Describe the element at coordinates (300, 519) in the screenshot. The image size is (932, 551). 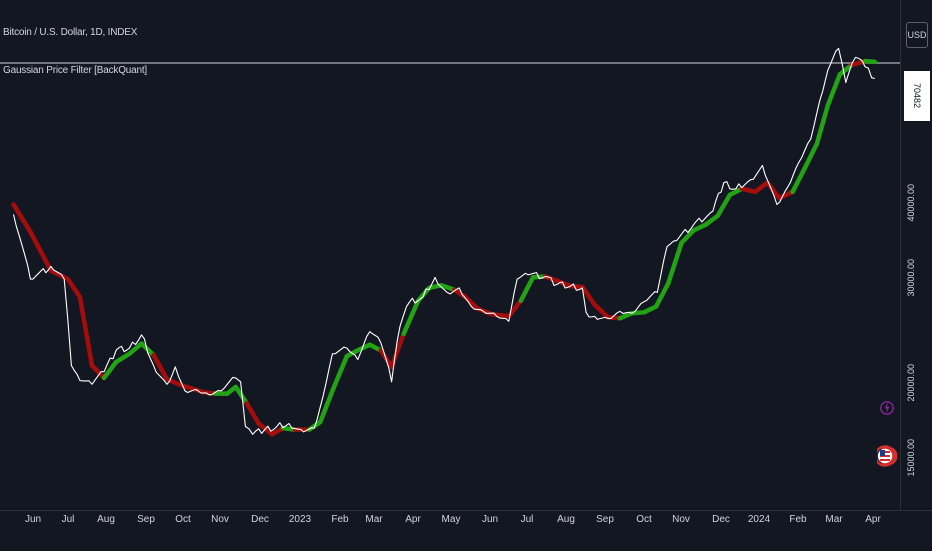
I see `x-tick-label: 2023` at that location.